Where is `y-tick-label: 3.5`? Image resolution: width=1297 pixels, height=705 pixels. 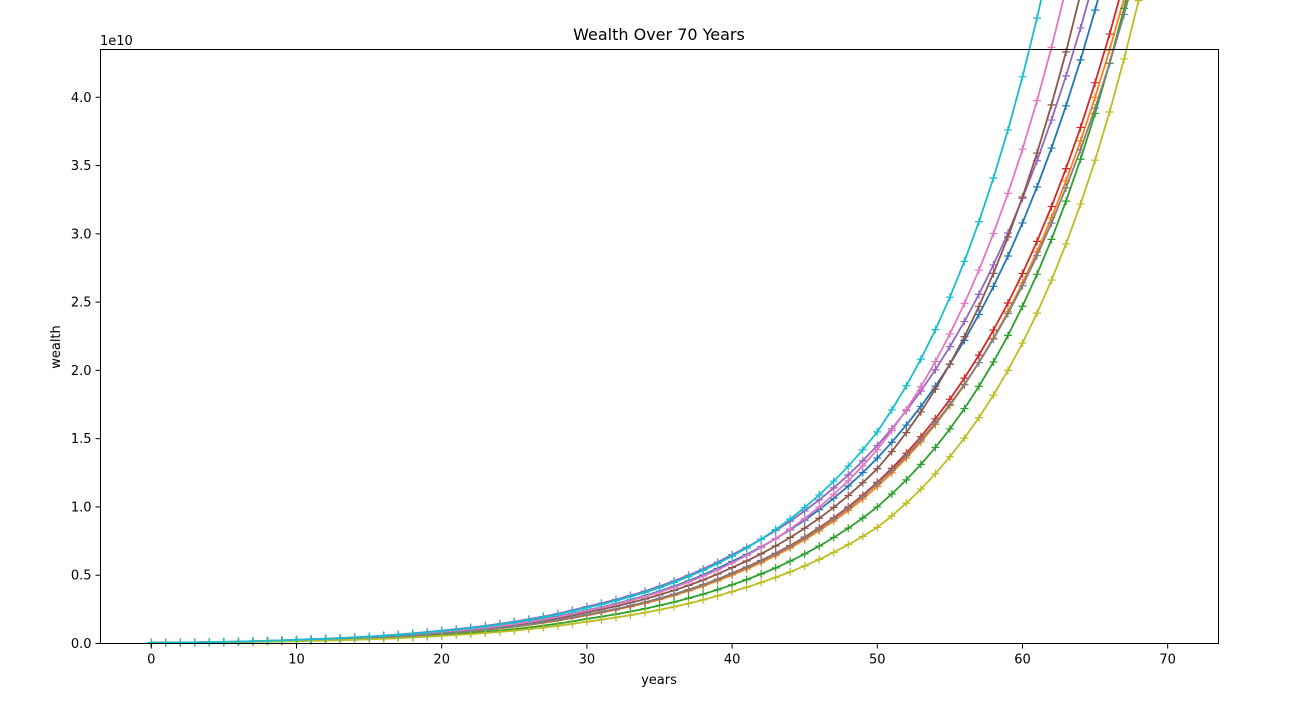
y-tick-label: 3.5 is located at coordinates (81, 166).